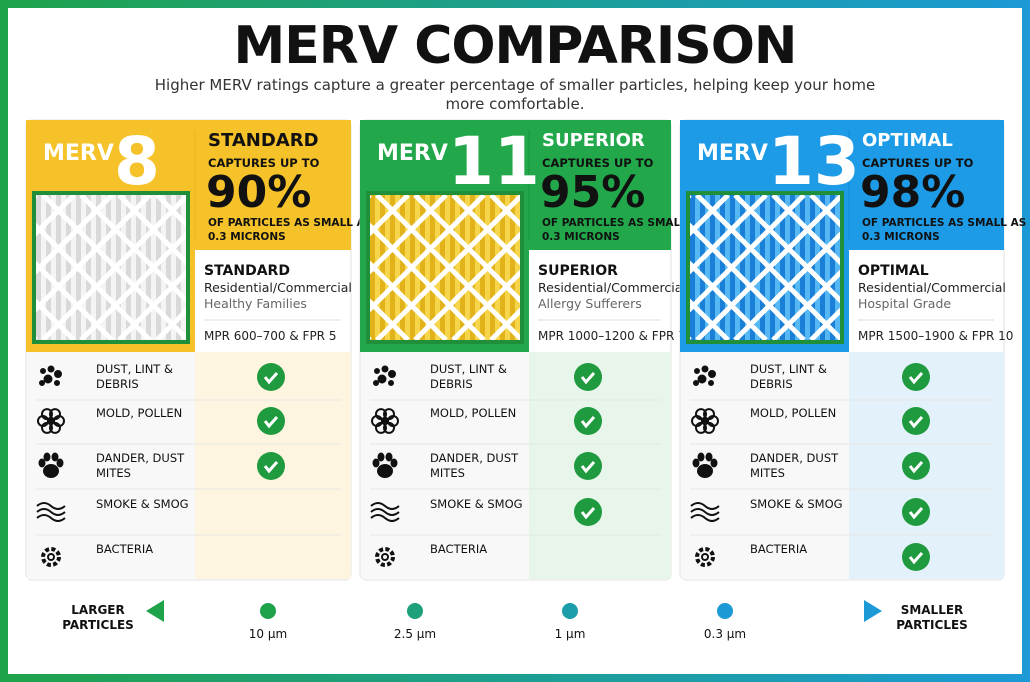 The width and height of the screenshot is (1030, 682). Describe the element at coordinates (912, 192) in the screenshot. I see `percent: 98%` at that location.